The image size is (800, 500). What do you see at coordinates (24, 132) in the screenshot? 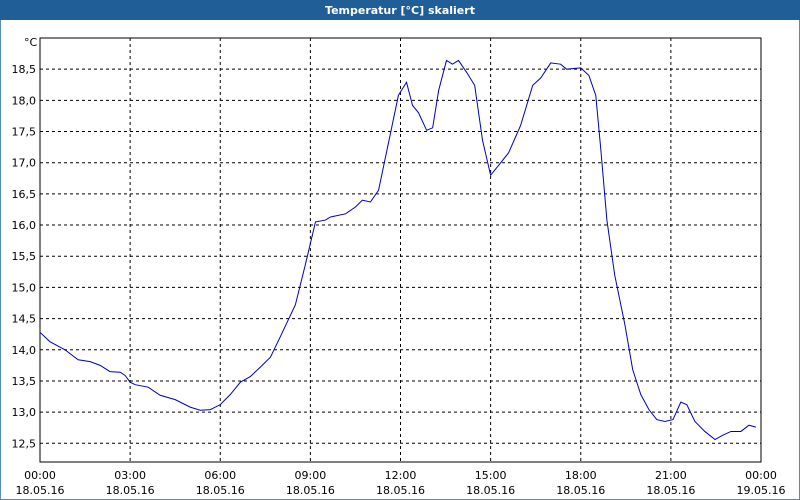
I see `y-tick-label: 17,5` at bounding box center [24, 132].